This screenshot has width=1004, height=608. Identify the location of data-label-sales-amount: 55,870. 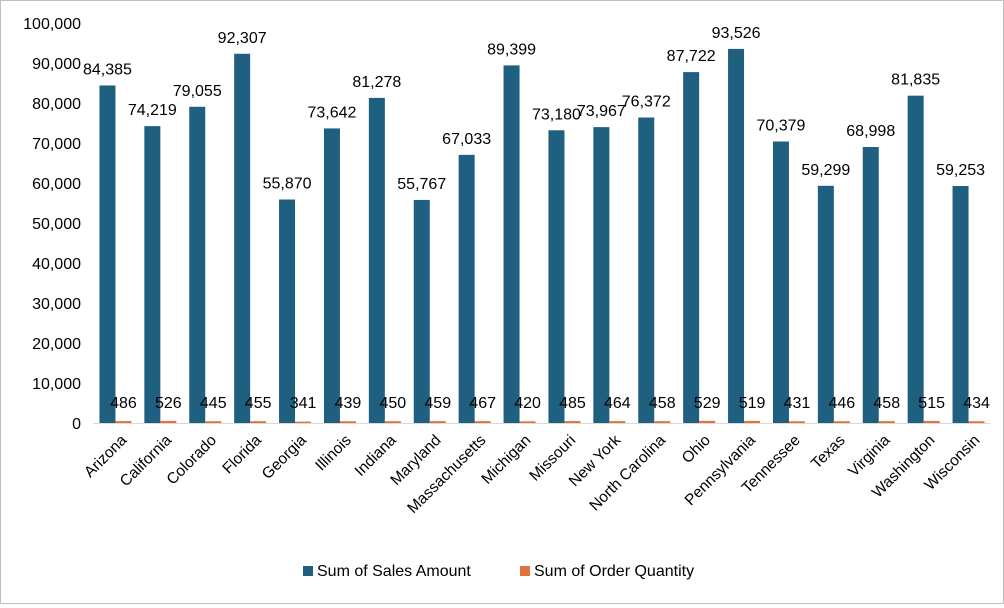
(287, 184).